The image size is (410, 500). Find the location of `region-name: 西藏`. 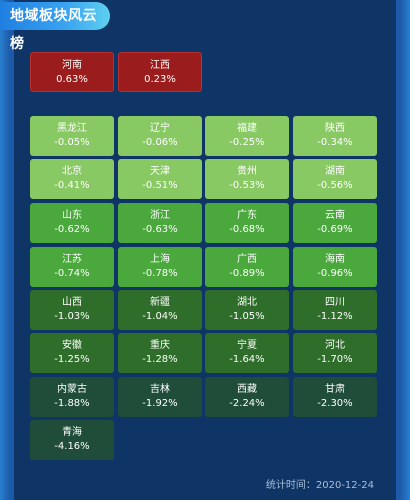

region-name: 西藏 is located at coordinates (247, 389).